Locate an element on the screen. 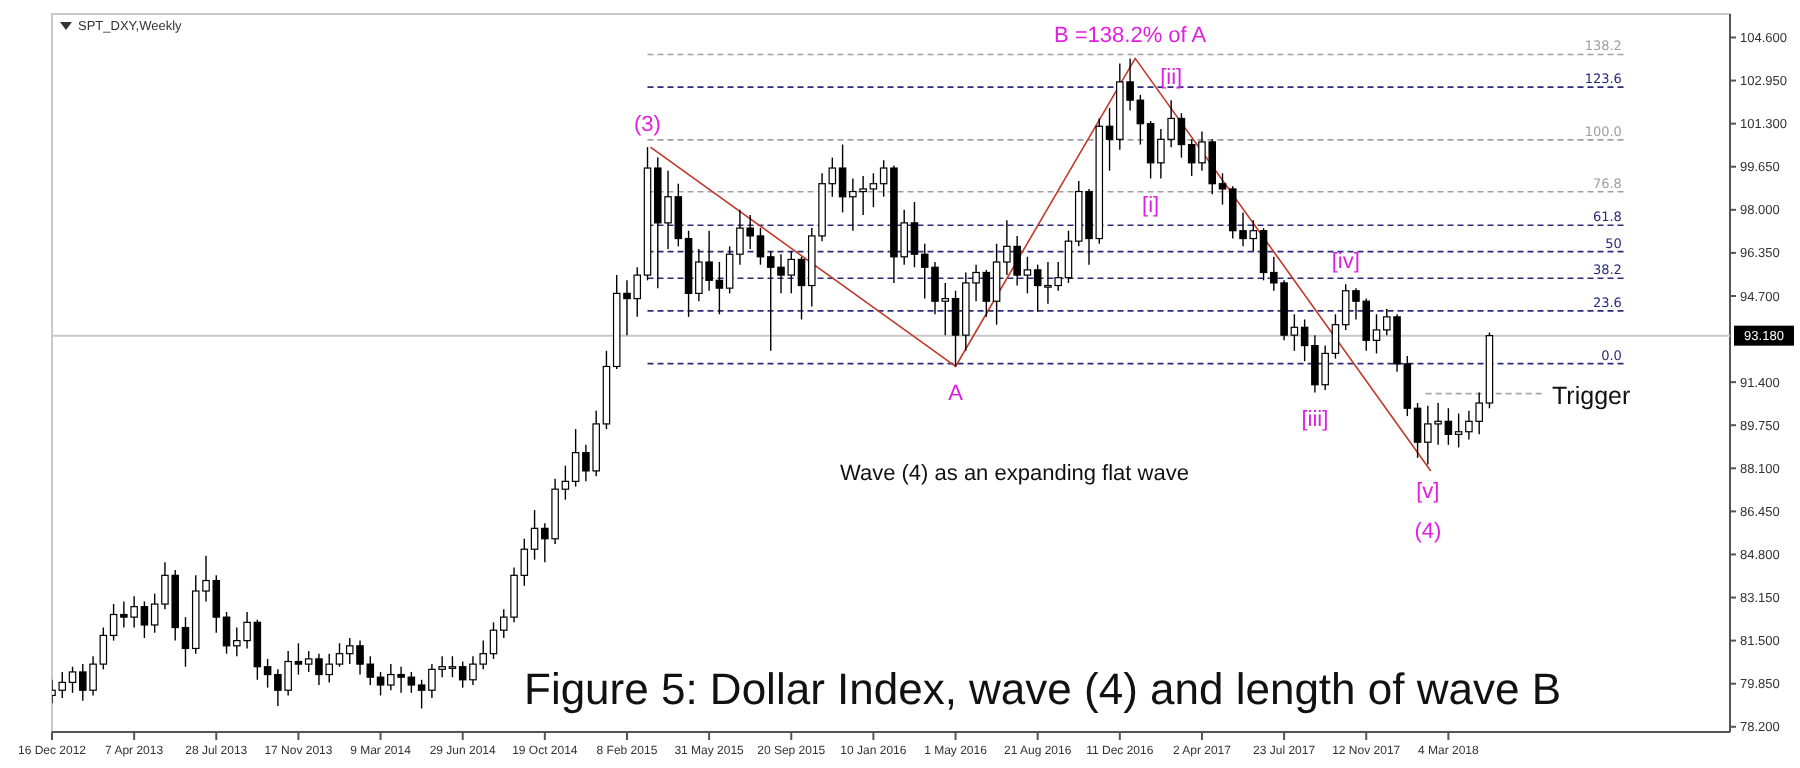 The image size is (1800, 768). annotation: [iv] is located at coordinates (1345, 261).